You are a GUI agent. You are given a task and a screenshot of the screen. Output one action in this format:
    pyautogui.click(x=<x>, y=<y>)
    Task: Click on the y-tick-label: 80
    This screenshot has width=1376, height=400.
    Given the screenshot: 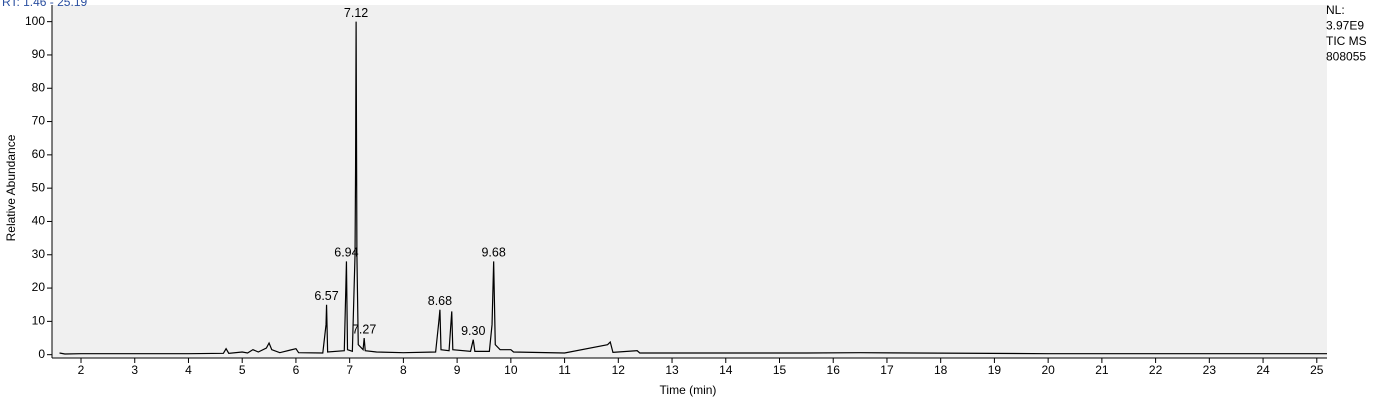 What is the action you would take?
    pyautogui.click(x=39, y=87)
    